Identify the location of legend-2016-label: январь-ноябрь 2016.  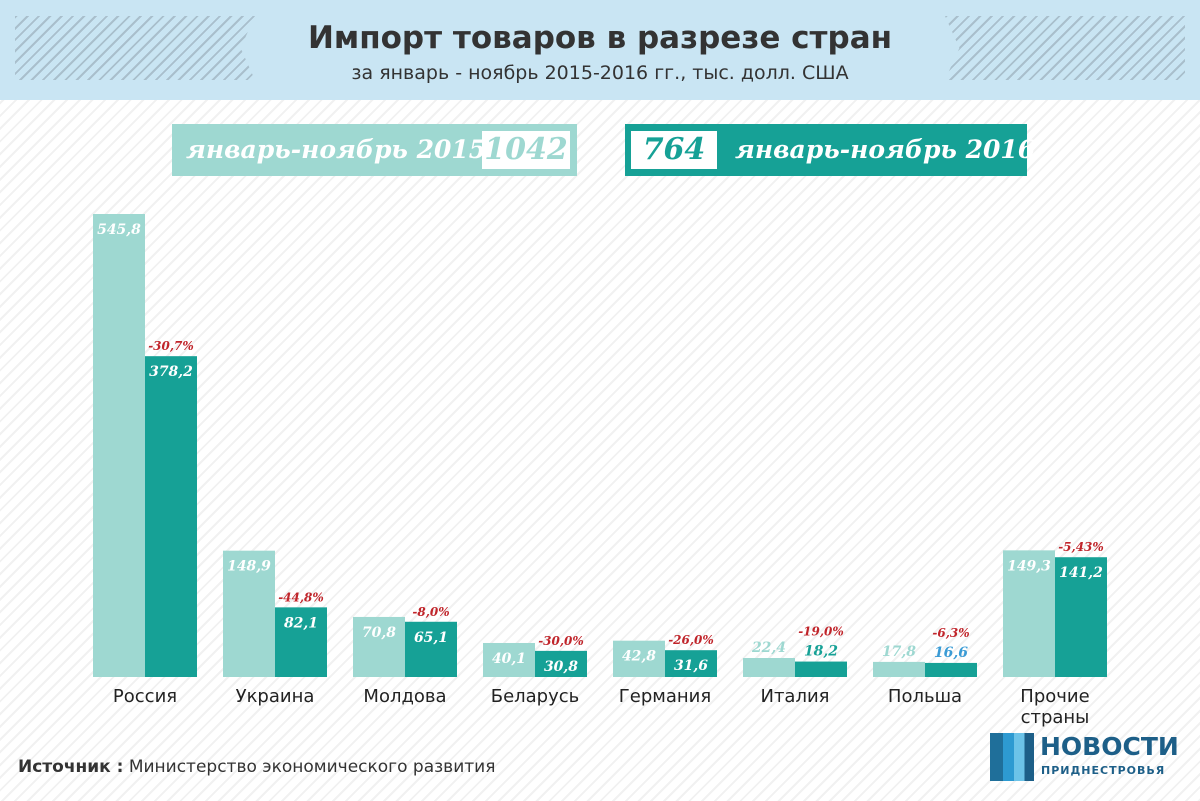
(885, 149).